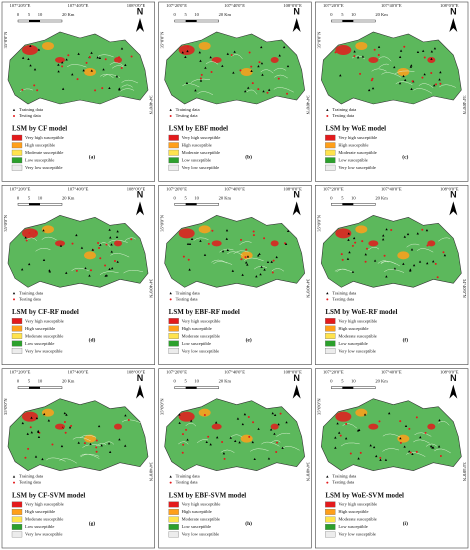 This screenshot has height=550, width=470. What do you see at coordinates (361, 312) in the screenshot?
I see `panel-title: LSM by WoE-RF model` at bounding box center [361, 312].